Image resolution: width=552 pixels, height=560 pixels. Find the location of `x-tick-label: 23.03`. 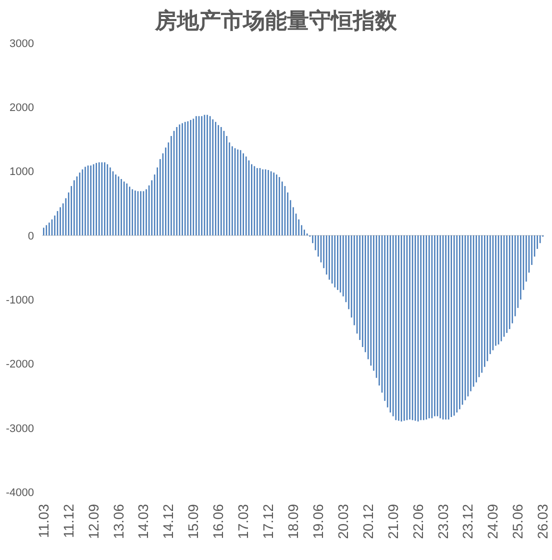

x-tick-label: 23.03 is located at coordinates (442, 522).